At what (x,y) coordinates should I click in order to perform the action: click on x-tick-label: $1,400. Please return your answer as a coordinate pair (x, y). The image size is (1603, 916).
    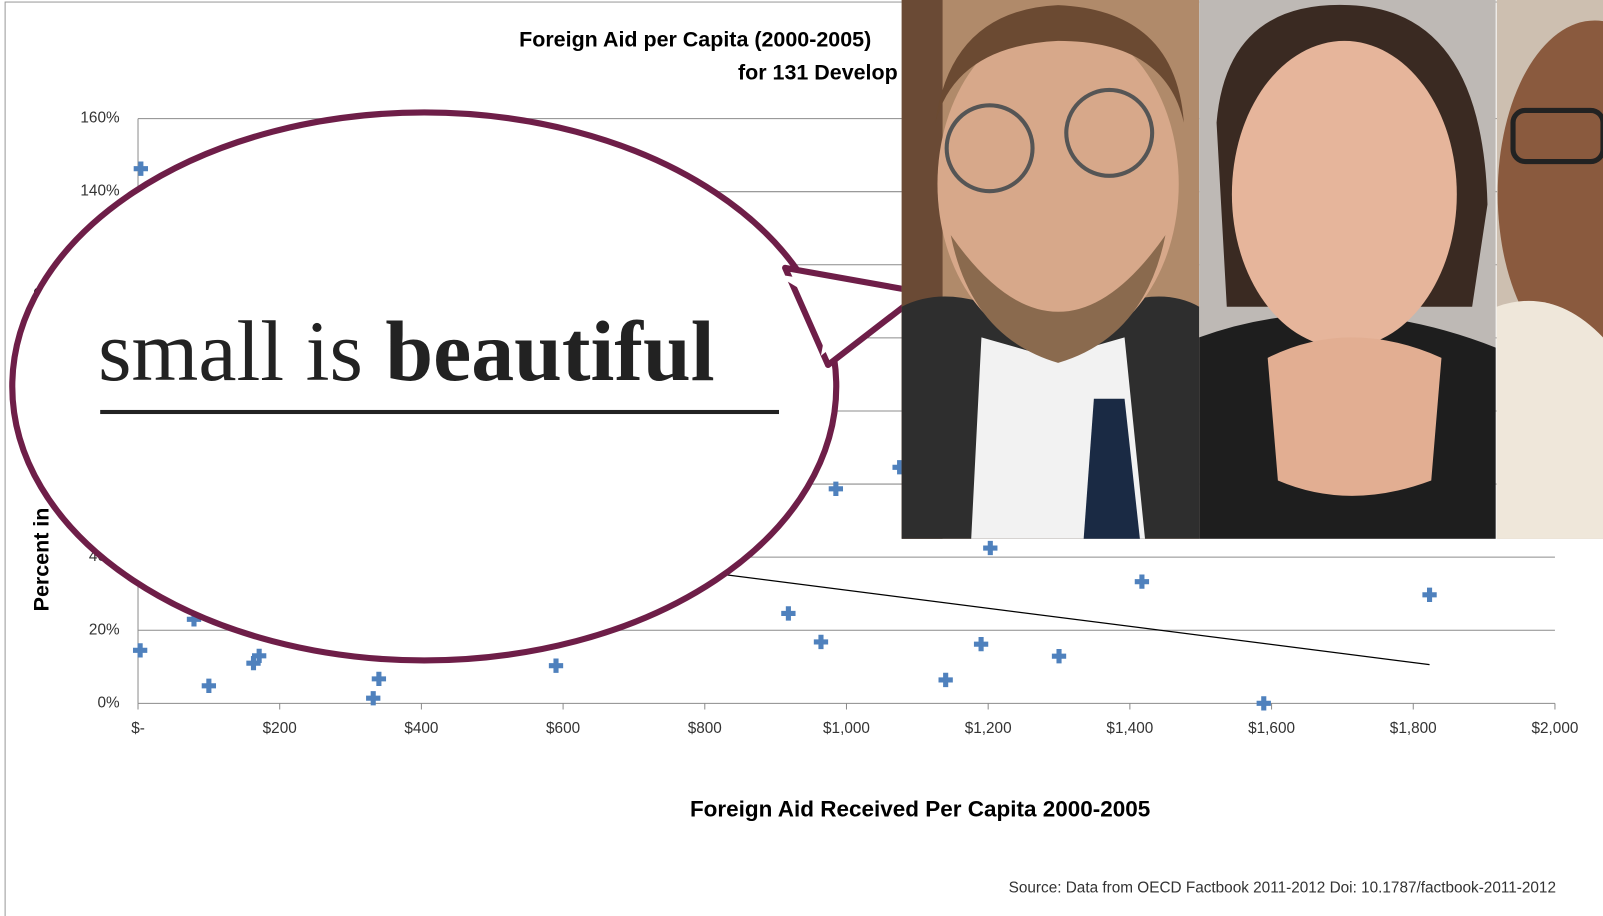
    Looking at the image, I should click on (1129, 728).